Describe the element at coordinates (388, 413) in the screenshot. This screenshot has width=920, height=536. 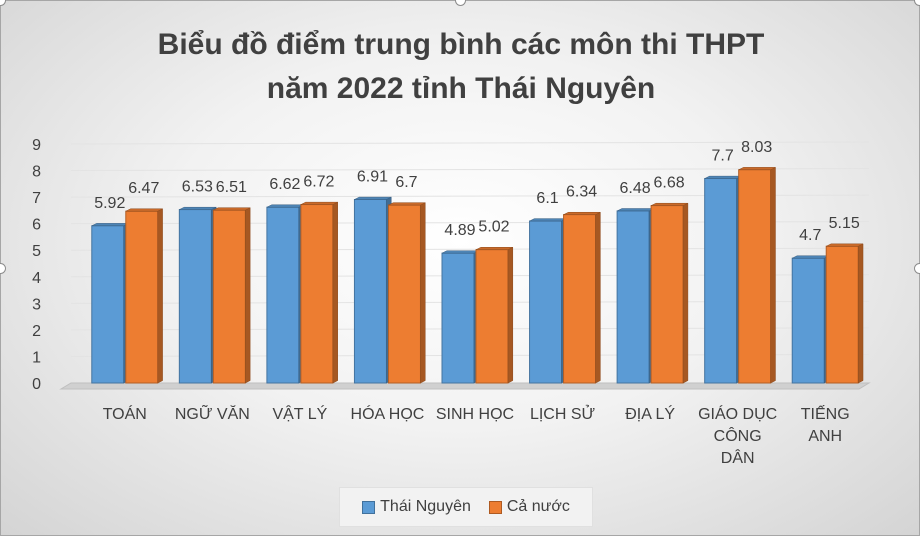
I see `x-category-label: HÓA HỌC` at that location.